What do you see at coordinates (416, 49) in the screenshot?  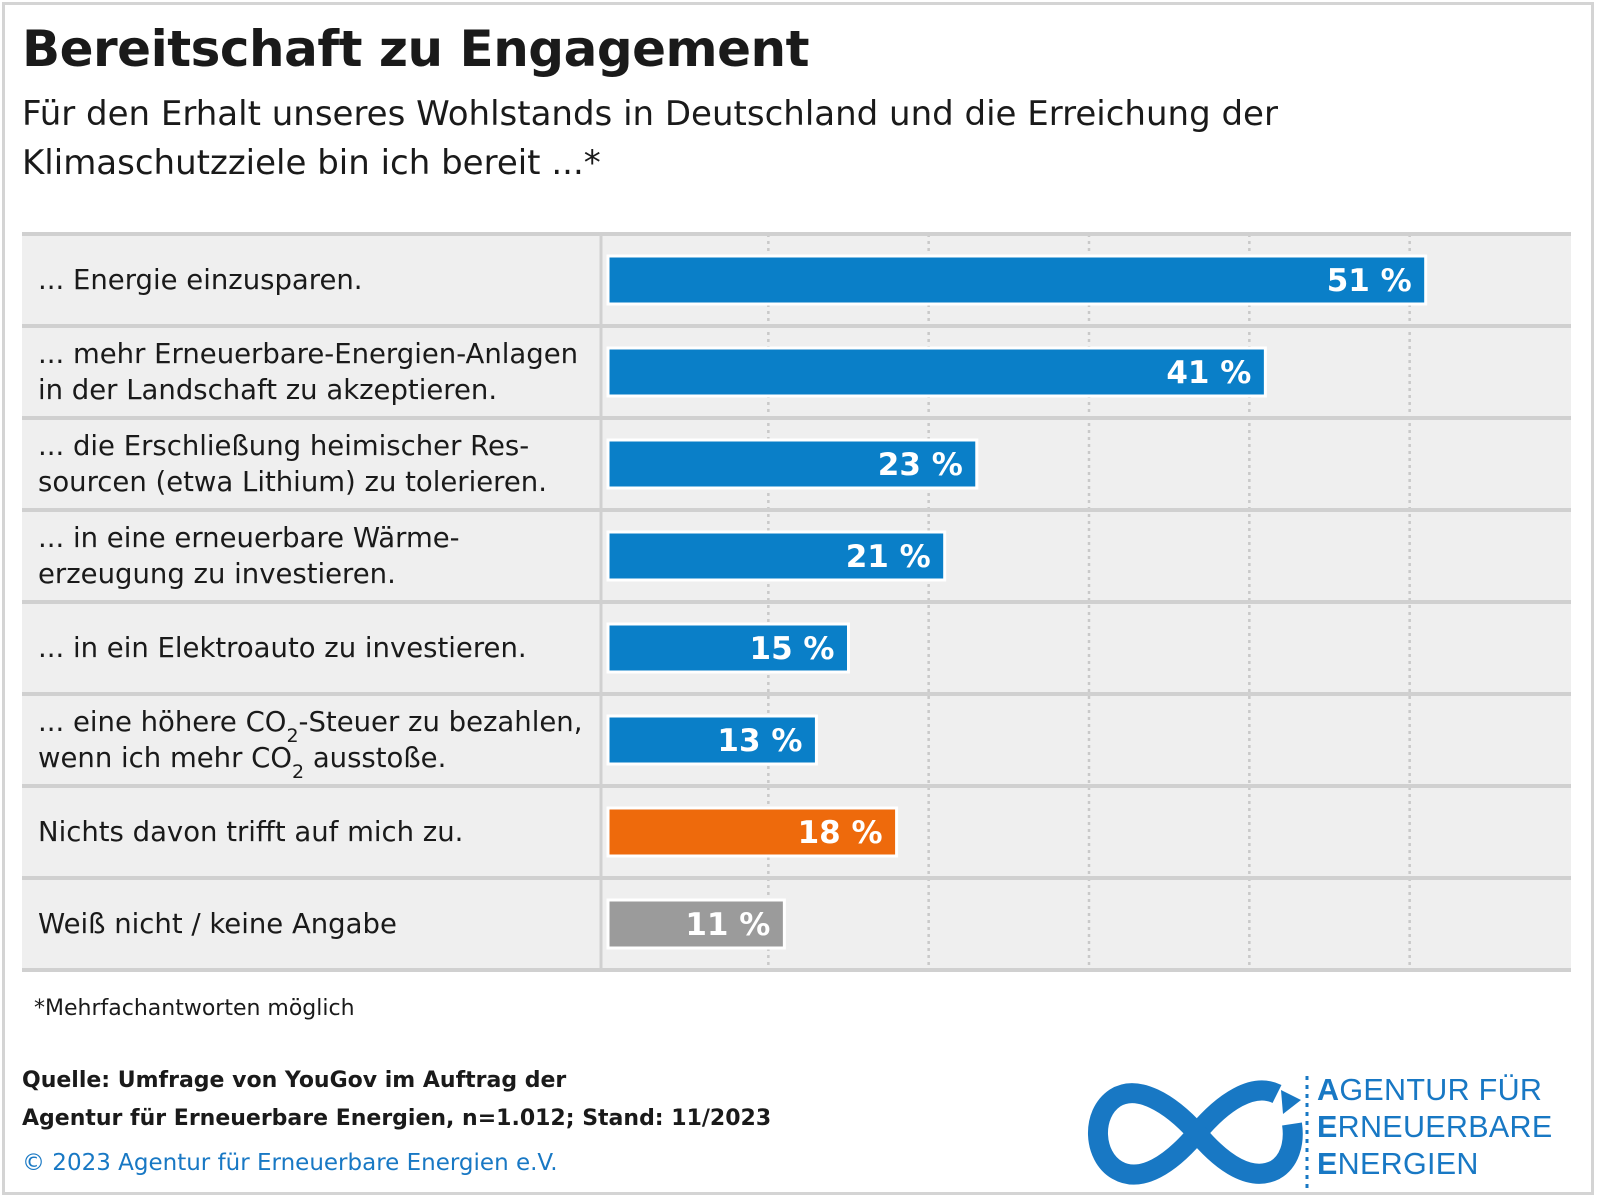 I see `chart-title: Bereitschaft zu Engagement` at bounding box center [416, 49].